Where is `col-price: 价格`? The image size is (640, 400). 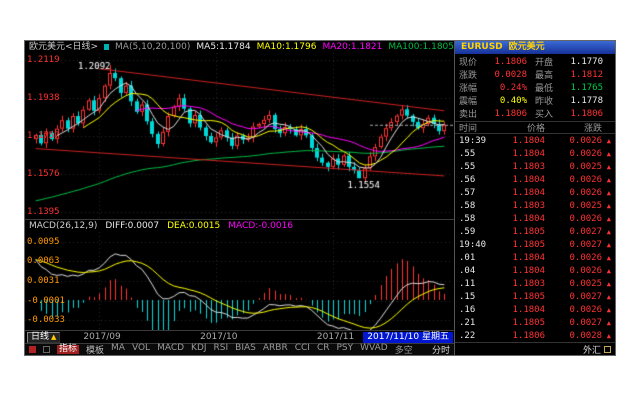
col-price: 价格 is located at coordinates (535, 129).